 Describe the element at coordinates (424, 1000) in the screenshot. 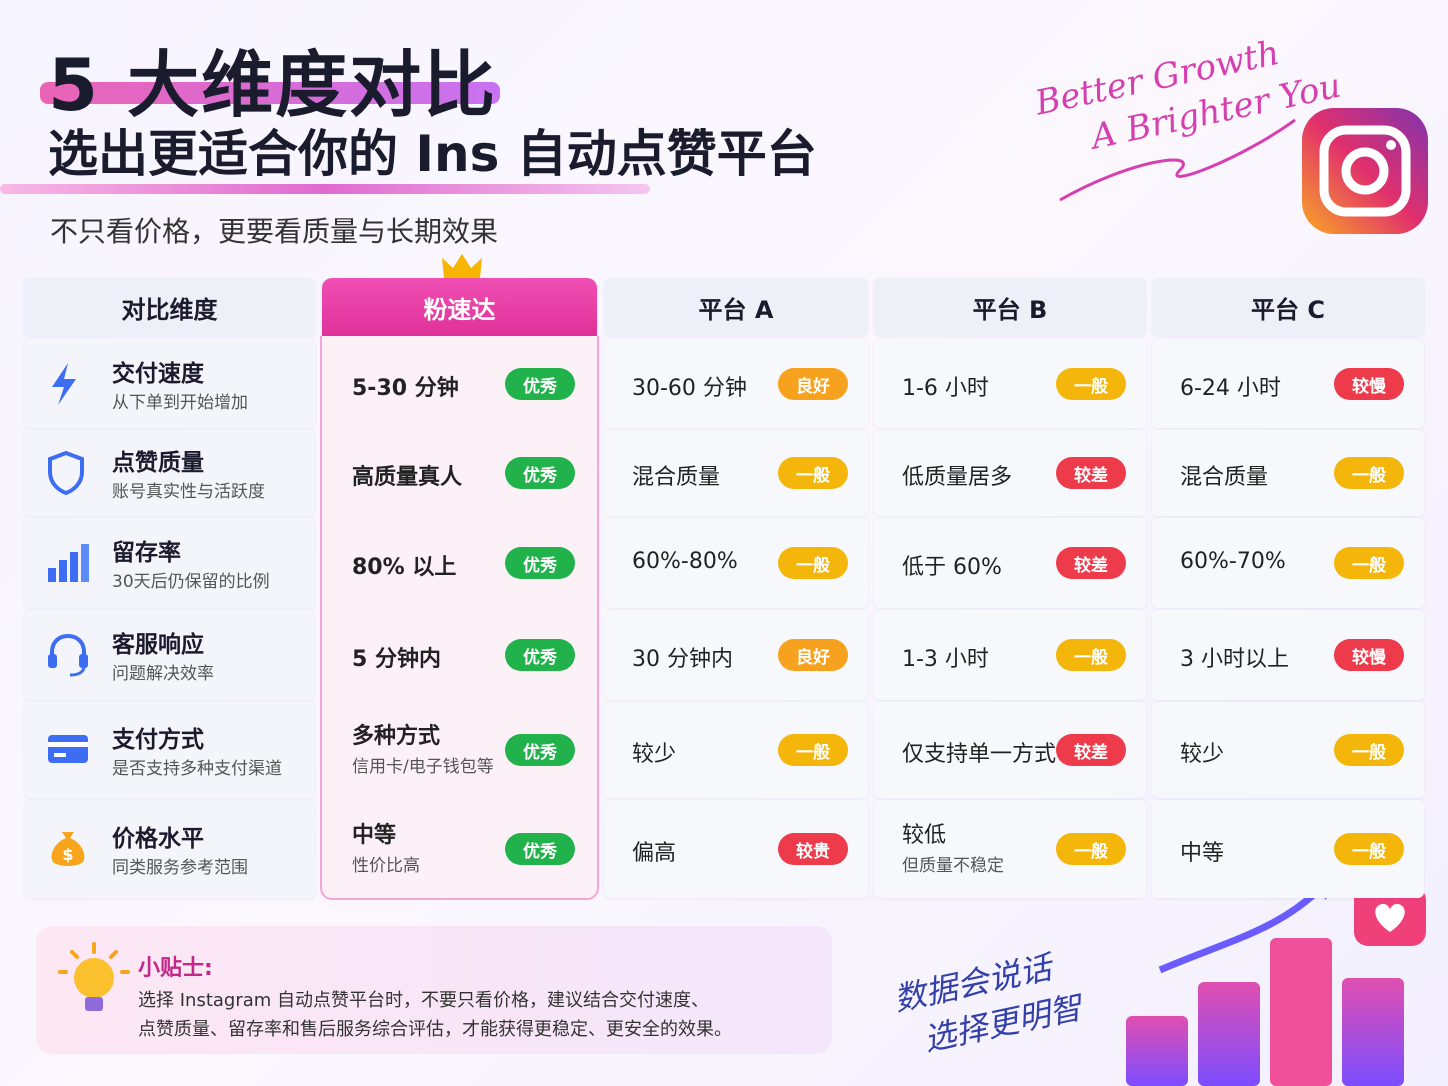

I see `tip-text: 选择 Instagram 自动点赞平台时，不要只看价格，建议结合交付速度、` at that location.